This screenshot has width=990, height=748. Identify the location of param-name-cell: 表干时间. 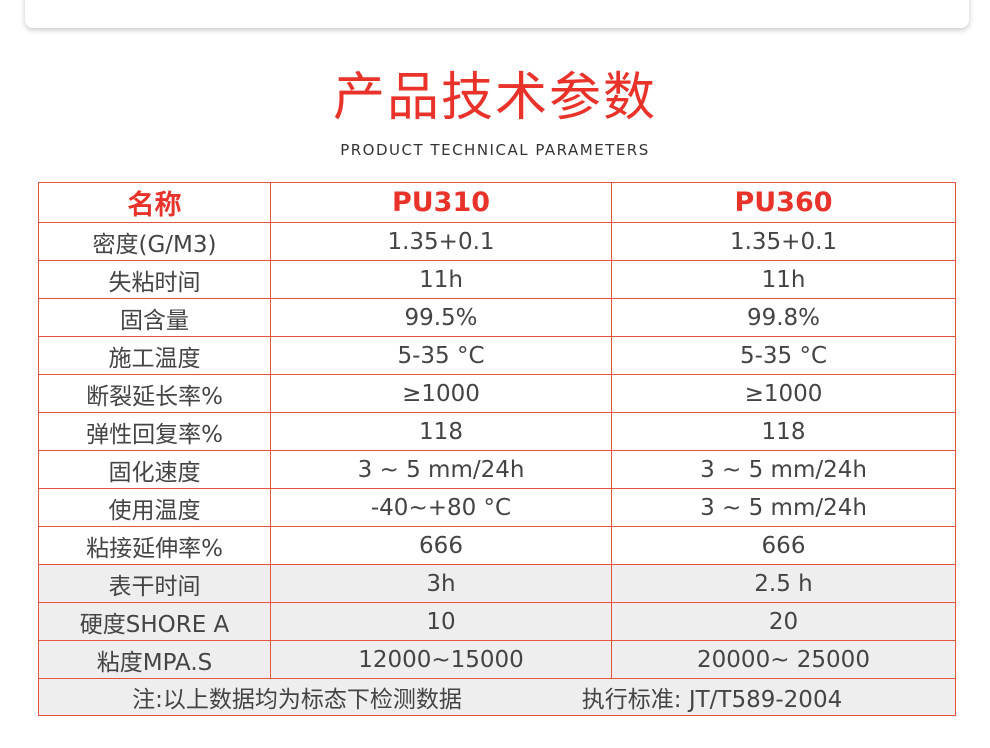
(154, 583).